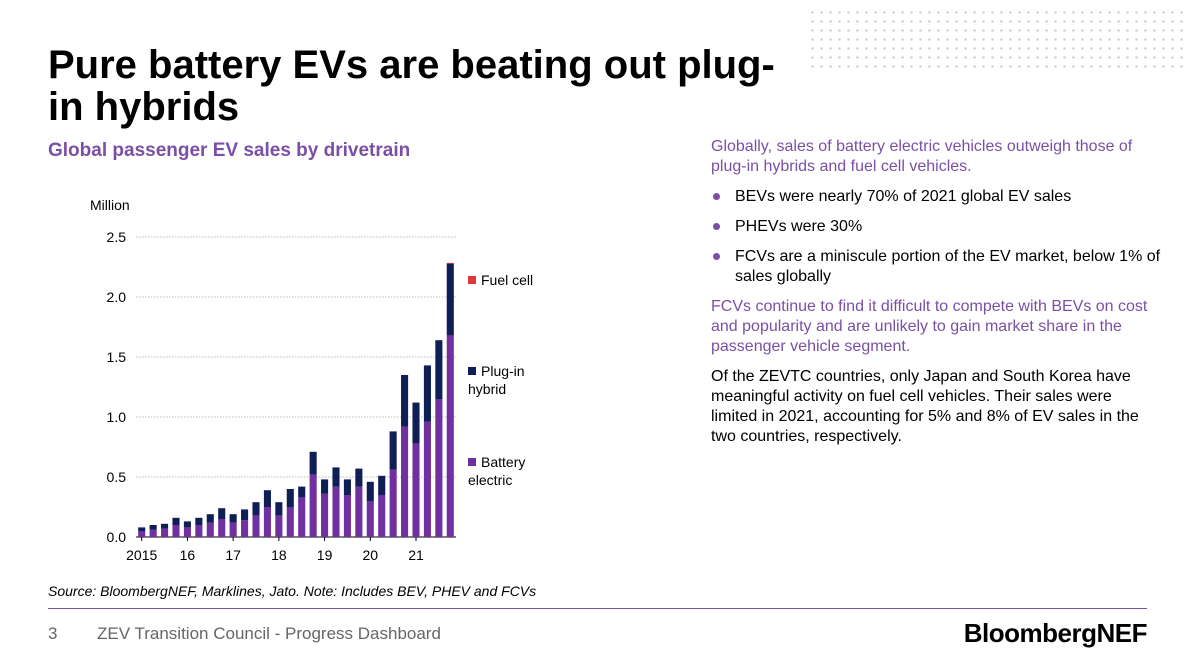 Image resolution: width=1195 pixels, height=670 pixels. I want to click on y-tick-label: 2.5, so click(117, 237).